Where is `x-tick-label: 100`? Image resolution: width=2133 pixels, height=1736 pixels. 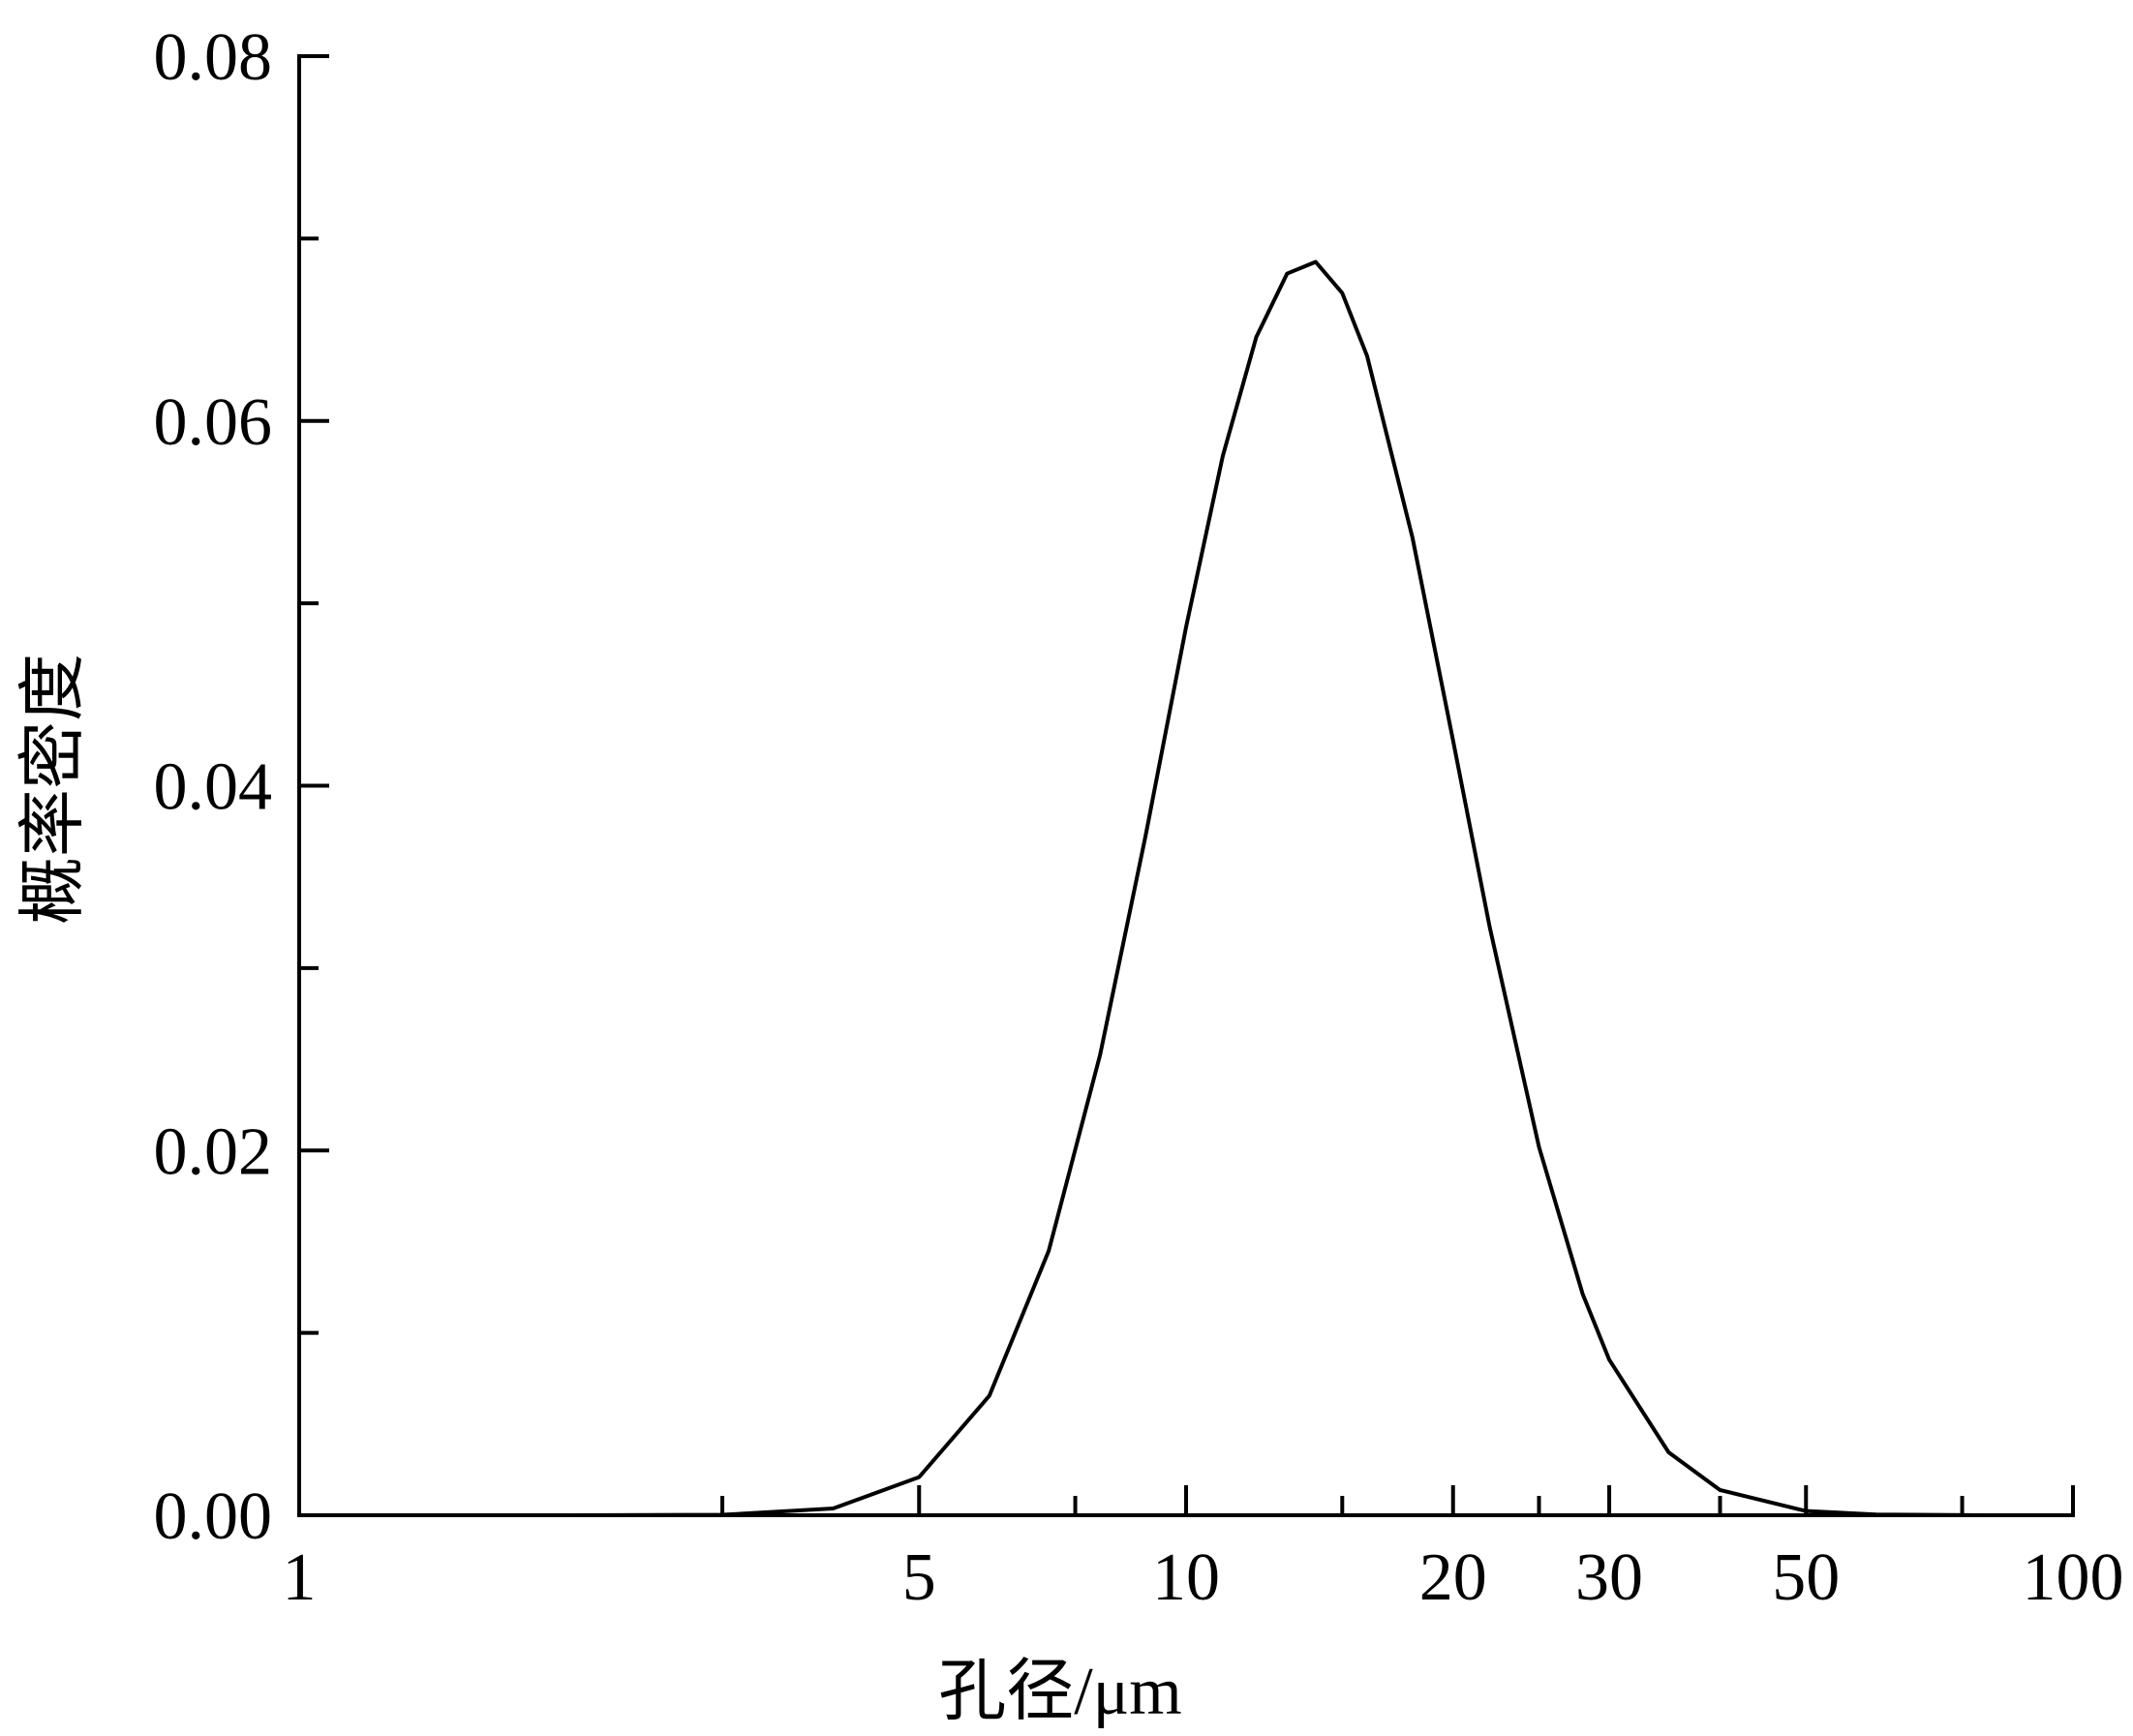 x-tick-label: 100 is located at coordinates (2073, 1577).